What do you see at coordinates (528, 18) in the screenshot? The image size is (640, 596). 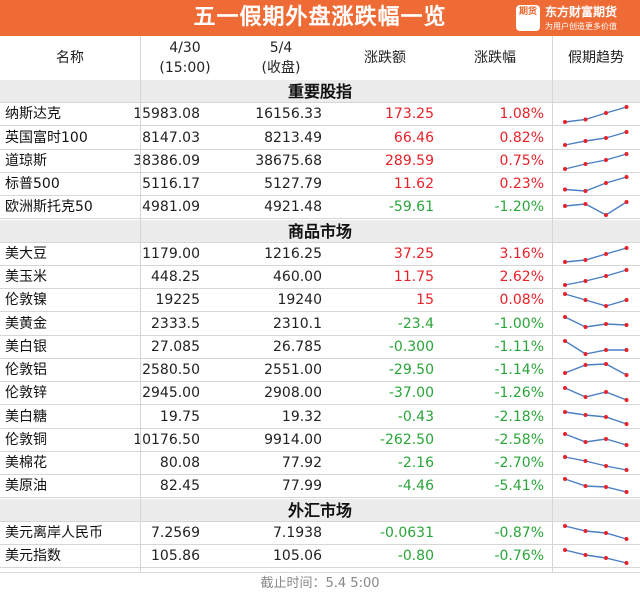 I see `brand-logo-icon: 期货` at bounding box center [528, 18].